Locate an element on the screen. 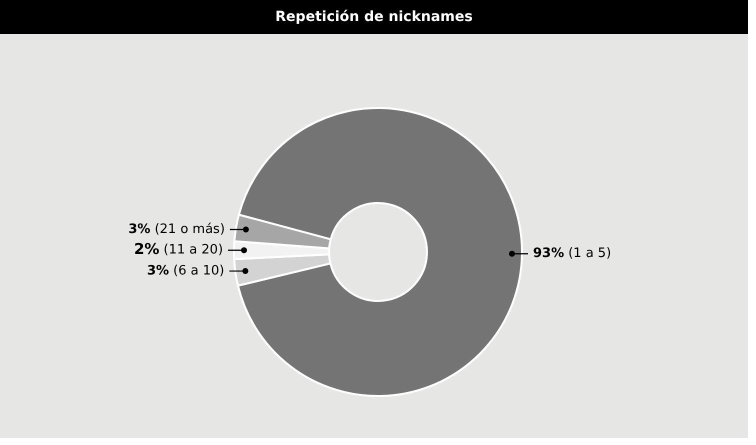  slice-label: (21 o más) is located at coordinates (187, 229).